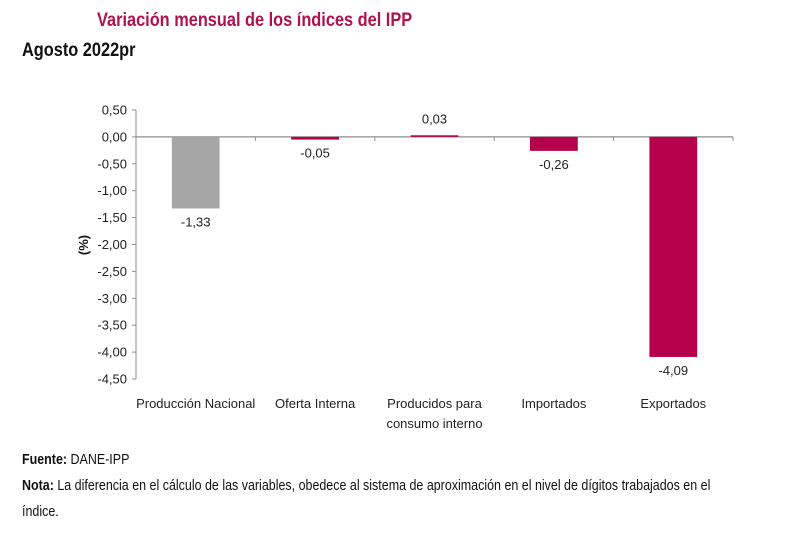 This screenshot has height=533, width=800. Describe the element at coordinates (112, 217) in the screenshot. I see `y-tick-label: -1,50` at that location.